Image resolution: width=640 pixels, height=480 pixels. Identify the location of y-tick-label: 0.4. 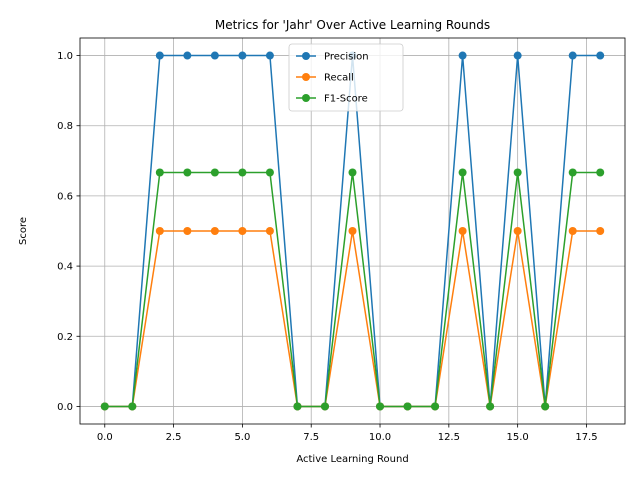
(65, 267).